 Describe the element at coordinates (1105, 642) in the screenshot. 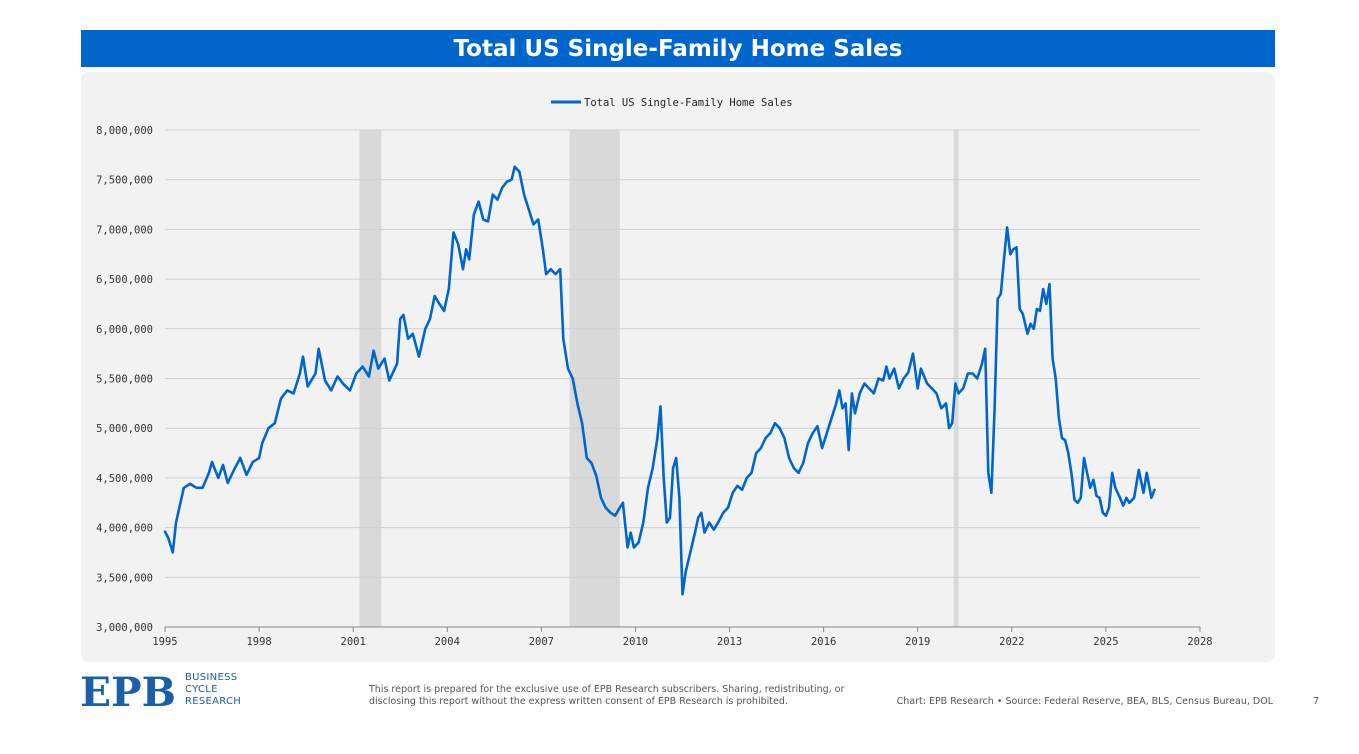

I see `x-tick-label: 2025` at that location.